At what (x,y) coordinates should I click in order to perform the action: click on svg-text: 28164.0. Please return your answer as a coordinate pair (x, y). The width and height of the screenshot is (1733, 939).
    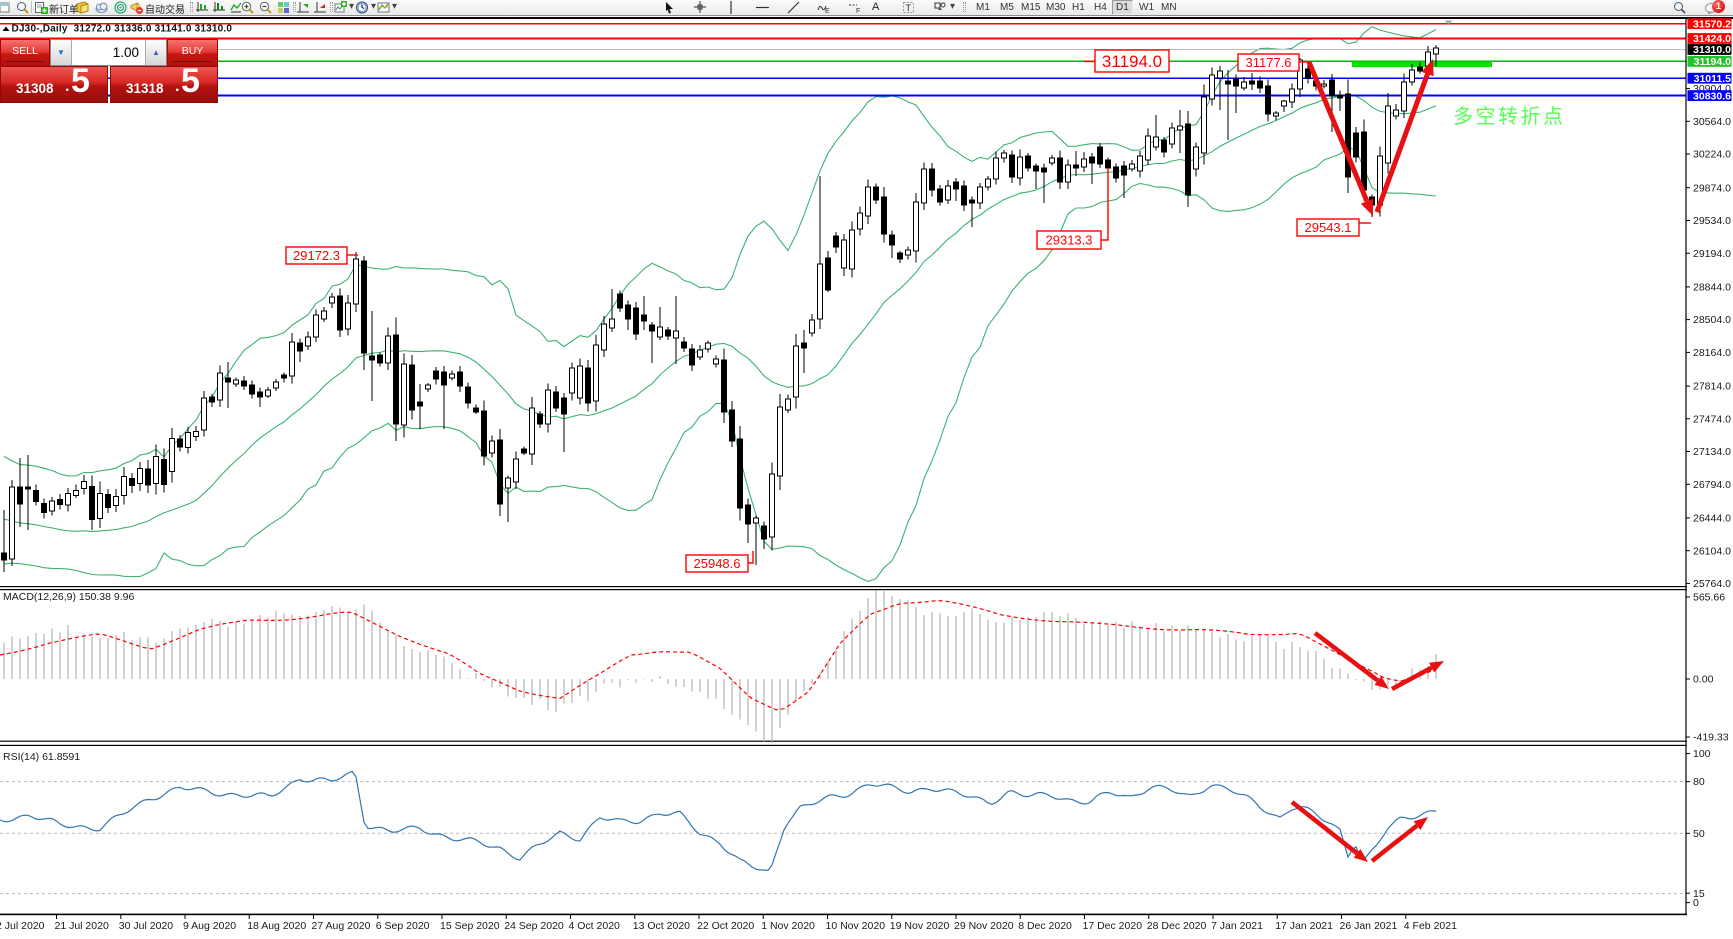
    Looking at the image, I should click on (1712, 353).